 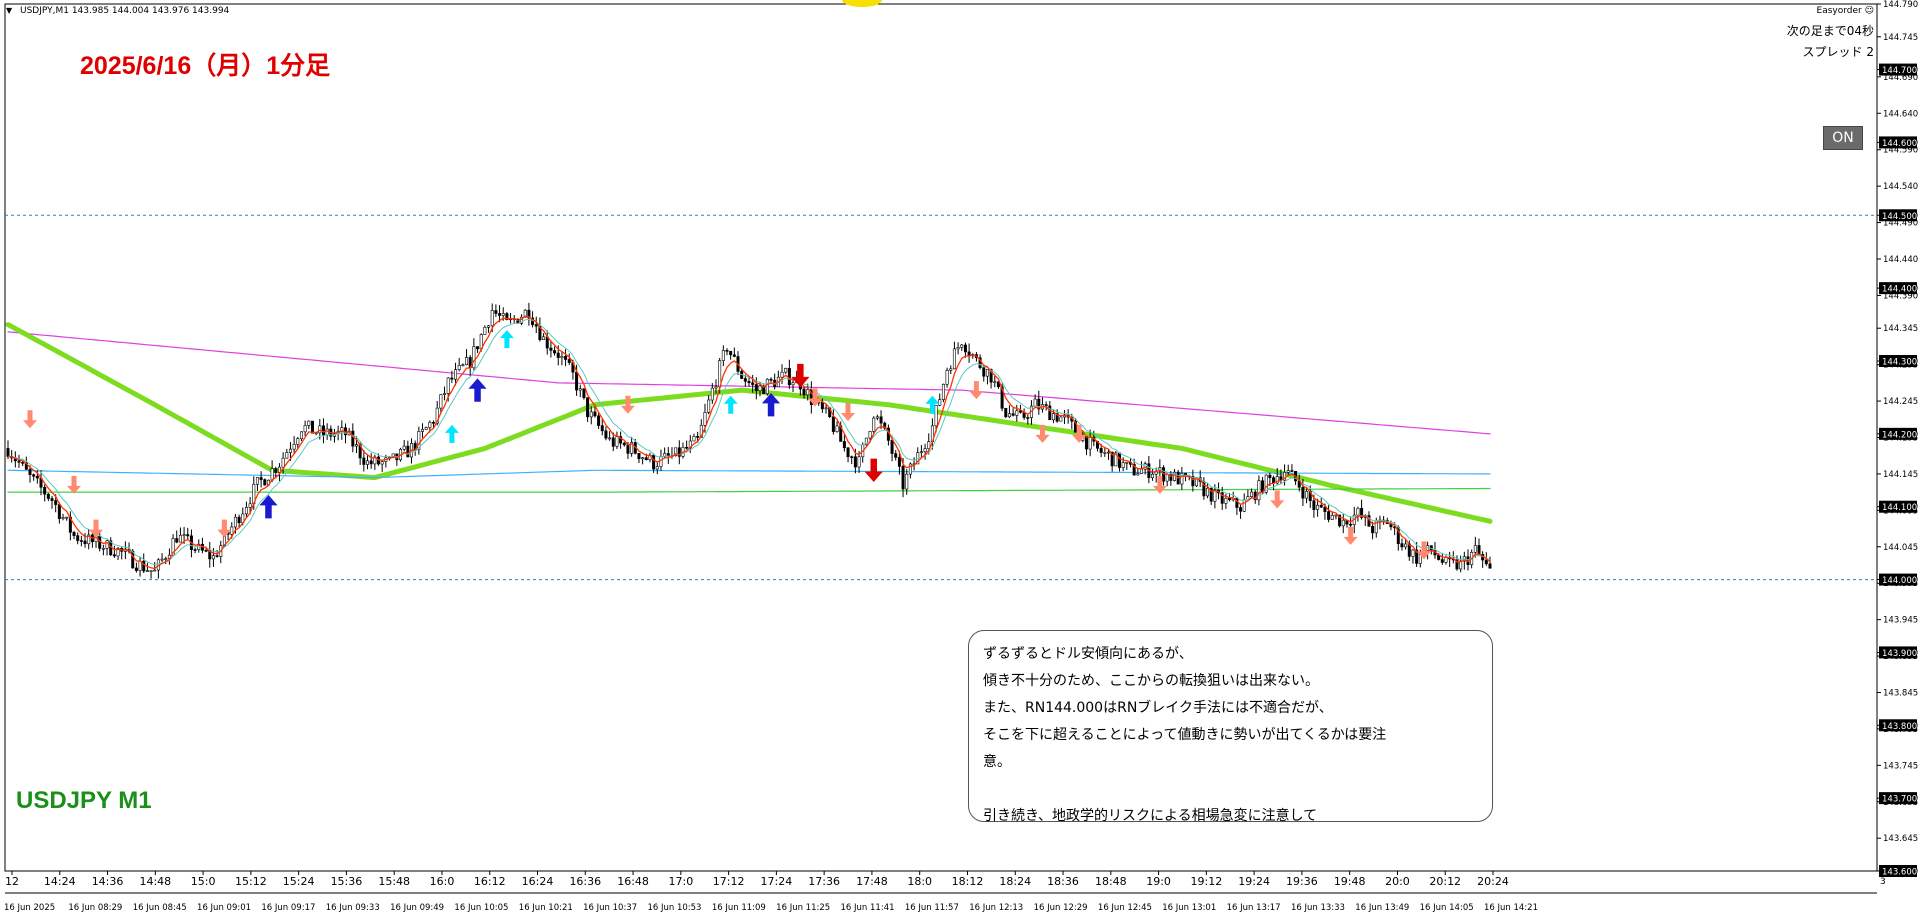 What do you see at coordinates (9, 10) in the screenshot?
I see `chart-menu-arrow-icon: ▼` at bounding box center [9, 10].